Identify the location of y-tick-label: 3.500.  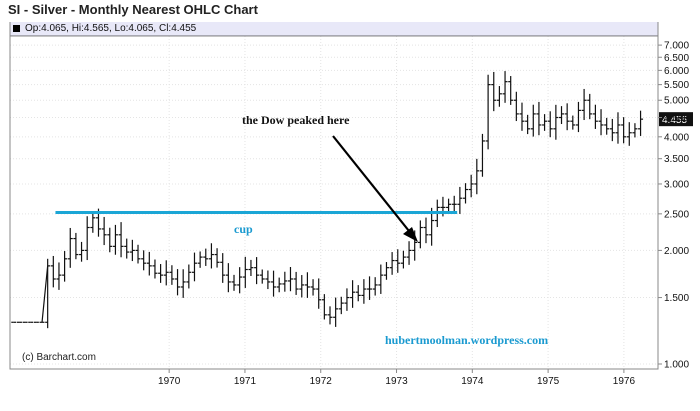
(676, 159).